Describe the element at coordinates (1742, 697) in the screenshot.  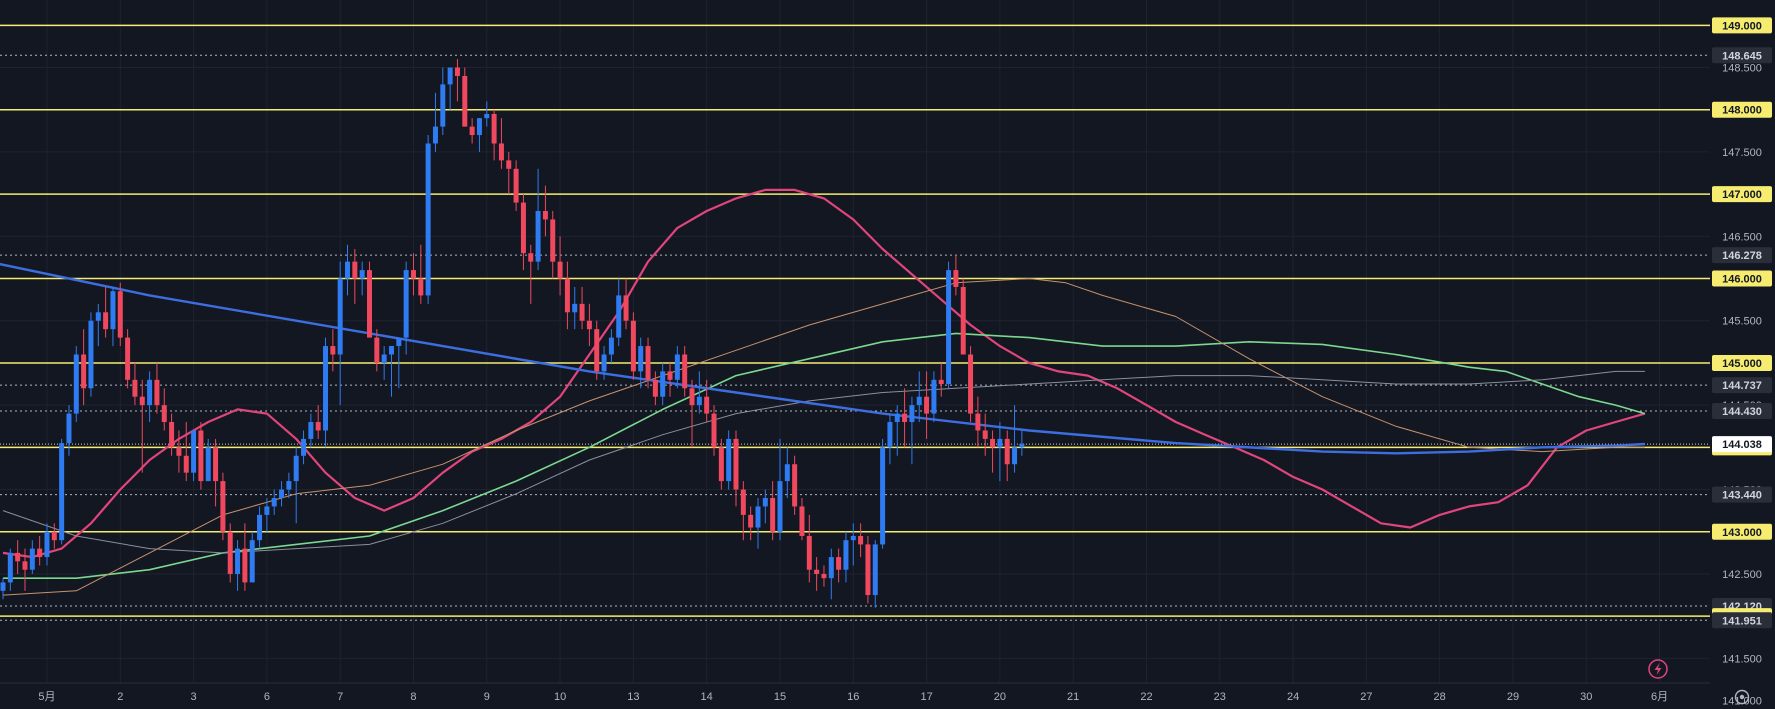
I see `settings-icon` at that location.